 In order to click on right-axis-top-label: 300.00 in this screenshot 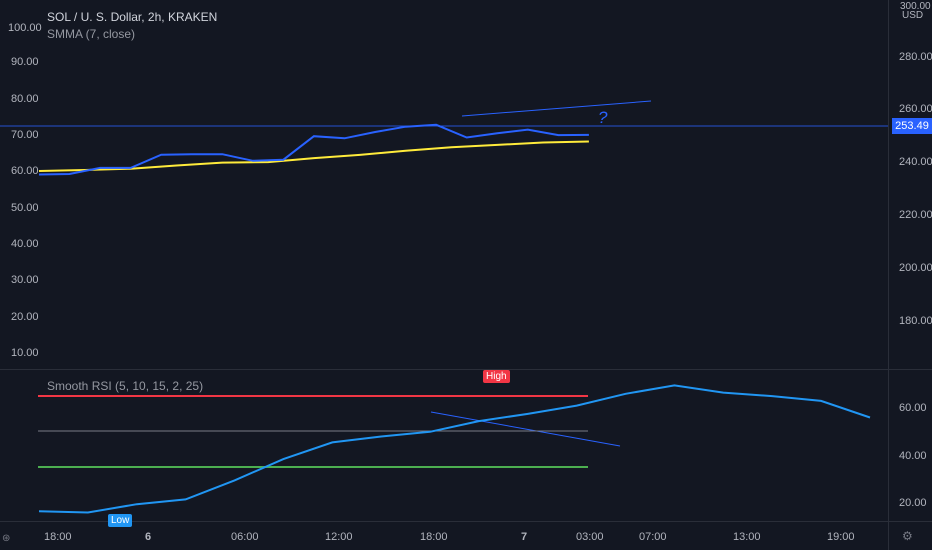, I will do `click(915, 6)`.